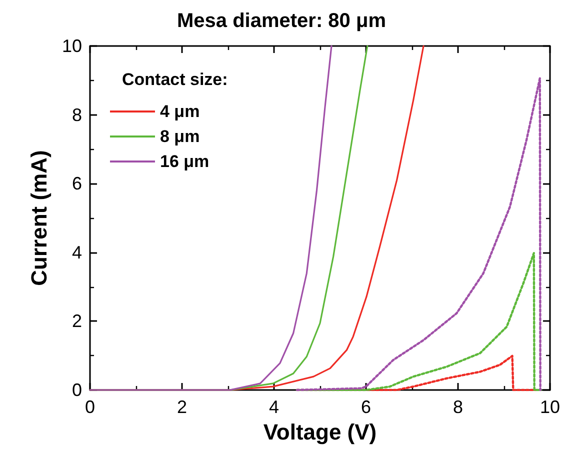 The image size is (563, 456). Describe the element at coordinates (77, 321) in the screenshot. I see `y-tick-label: 2` at that location.